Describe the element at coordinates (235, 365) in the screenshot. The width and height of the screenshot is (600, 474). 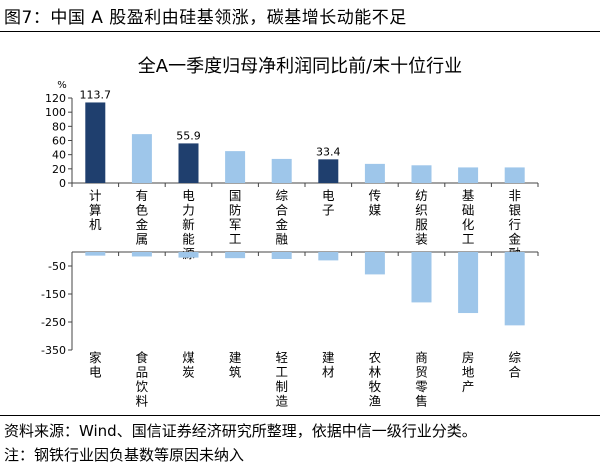
I see `x-tick-label: 建筑` at that location.